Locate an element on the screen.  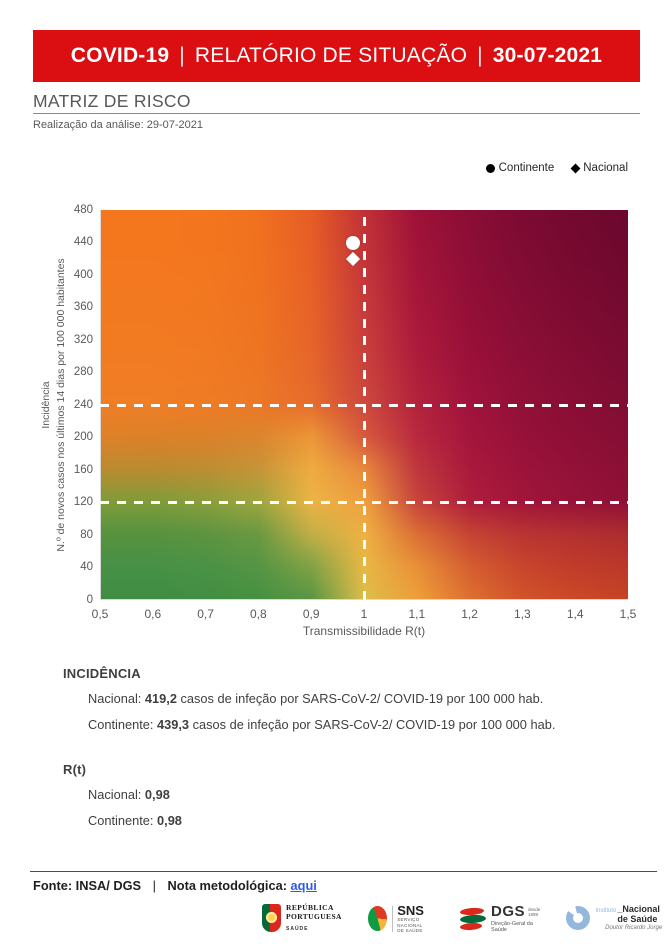
methodology-note-label: Nota metodológica: is located at coordinates (227, 885).